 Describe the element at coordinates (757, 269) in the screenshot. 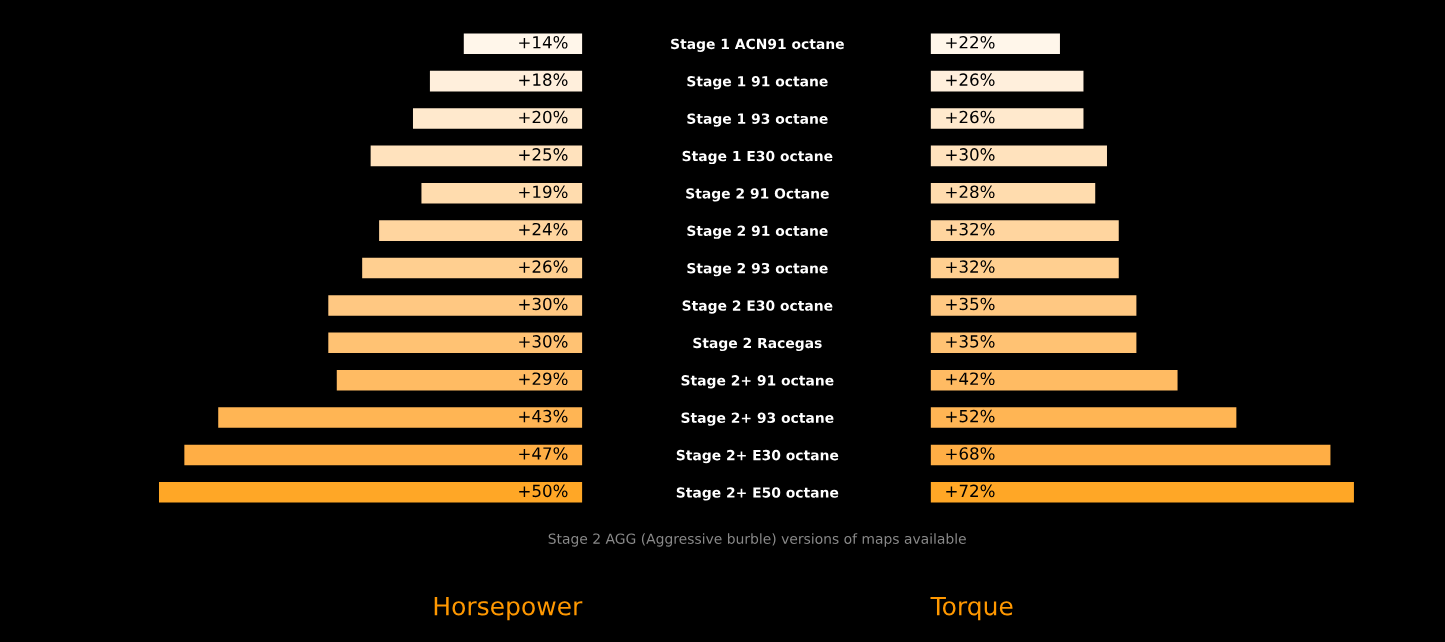

I see `y-tick-label: Stage 2 93 octane` at that location.